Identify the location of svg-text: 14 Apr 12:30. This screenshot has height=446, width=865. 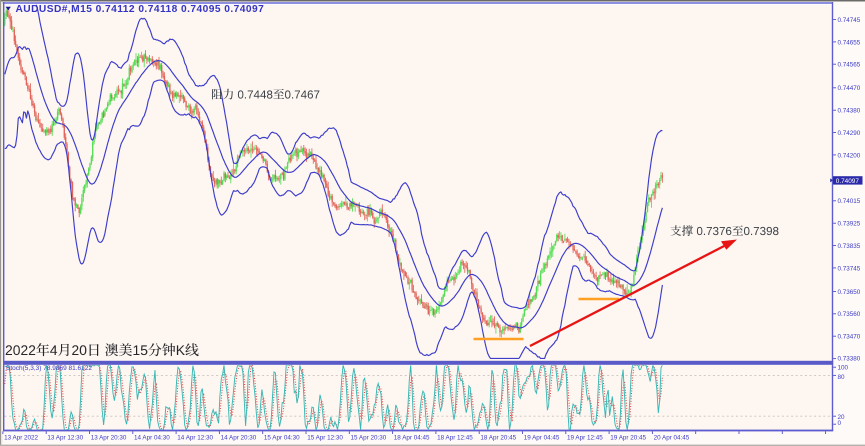
(195, 437).